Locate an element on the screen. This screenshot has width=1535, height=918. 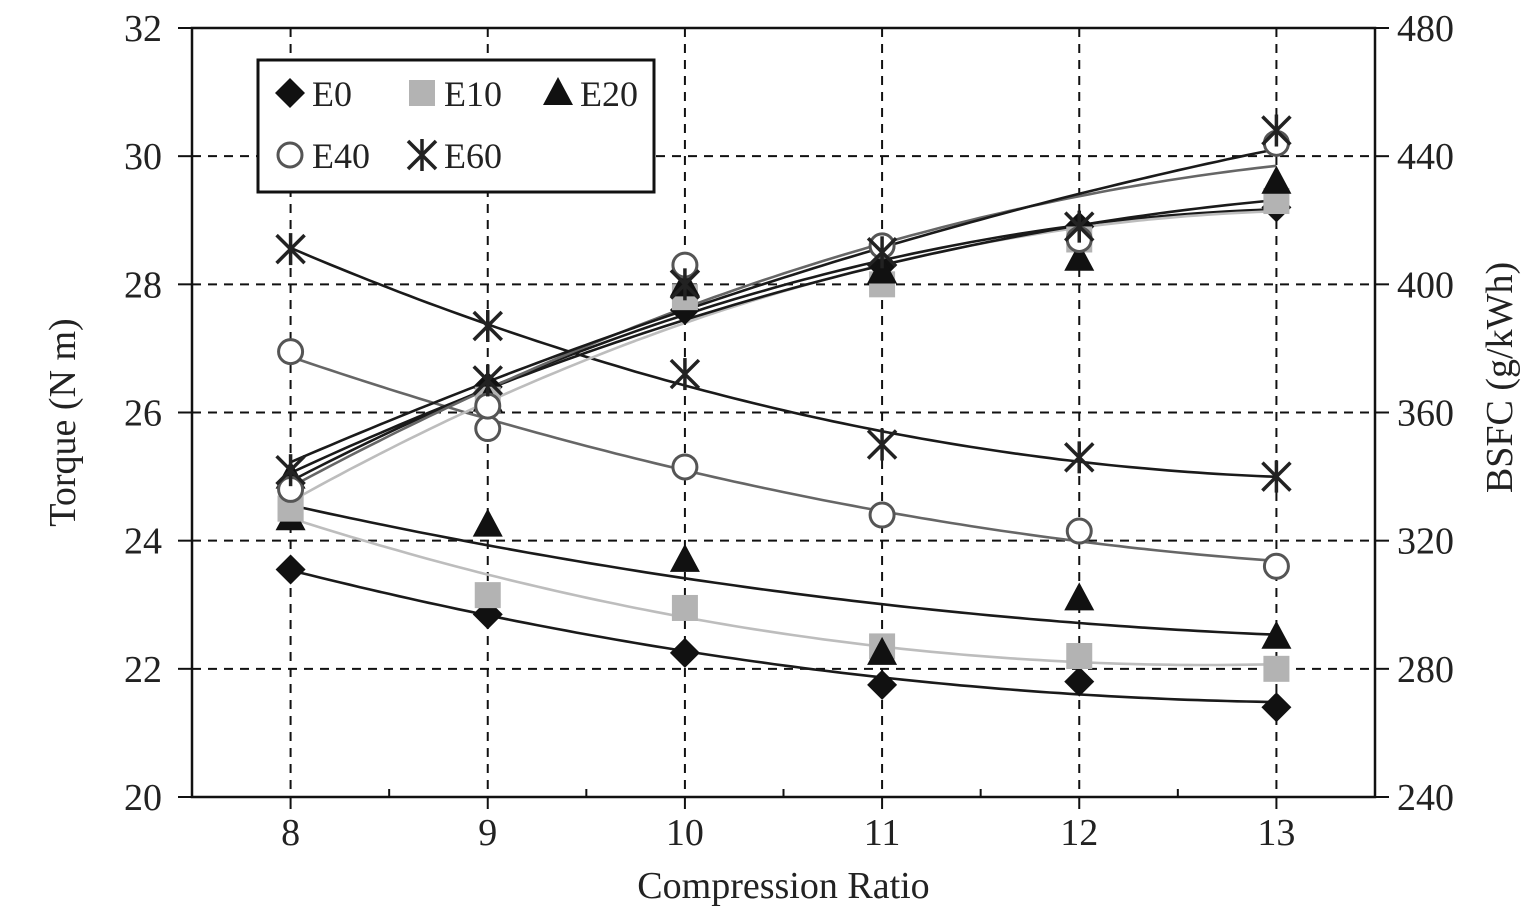
y-right-tick-label: 400 is located at coordinates (1425, 285).